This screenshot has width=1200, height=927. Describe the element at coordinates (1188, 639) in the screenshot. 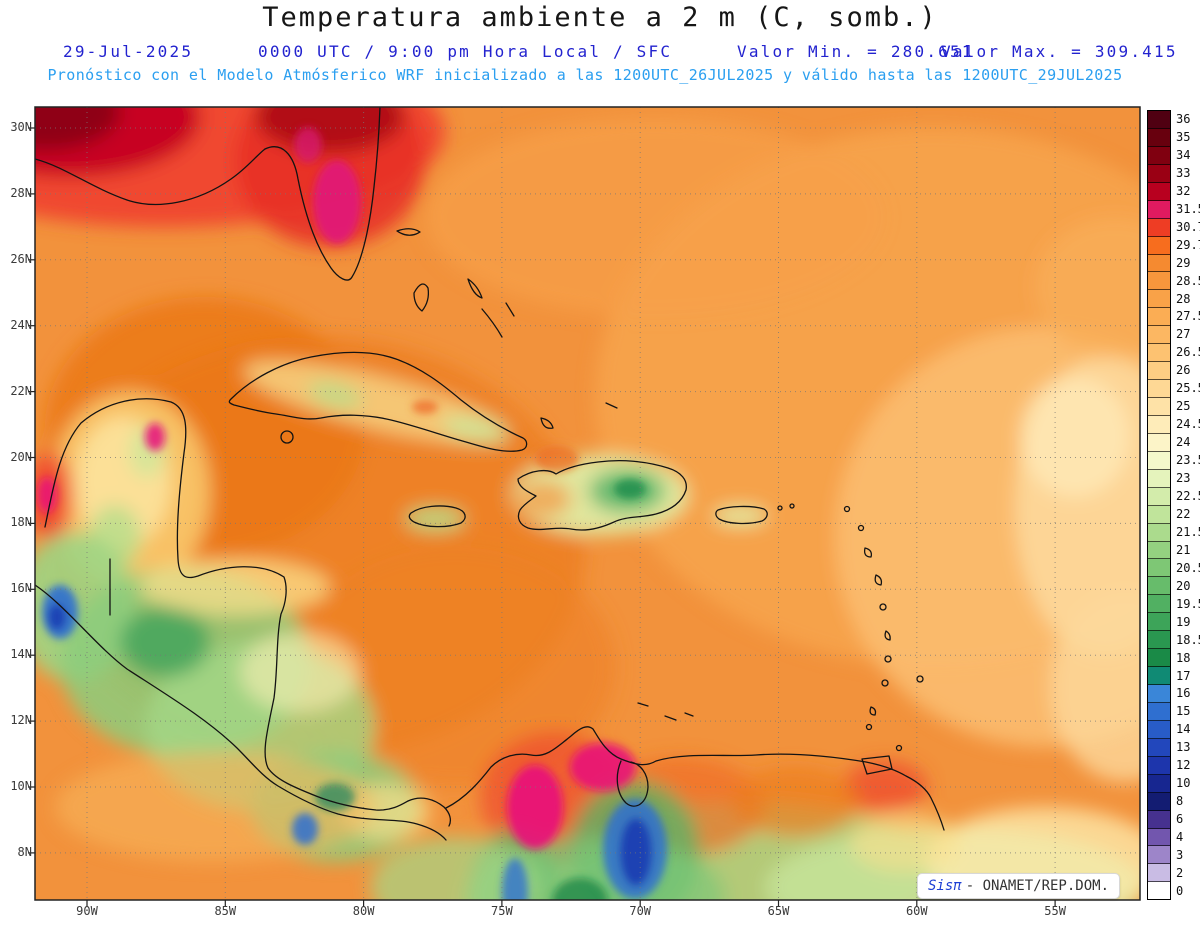

I see `colorbar-value-label: 18.5` at that location.